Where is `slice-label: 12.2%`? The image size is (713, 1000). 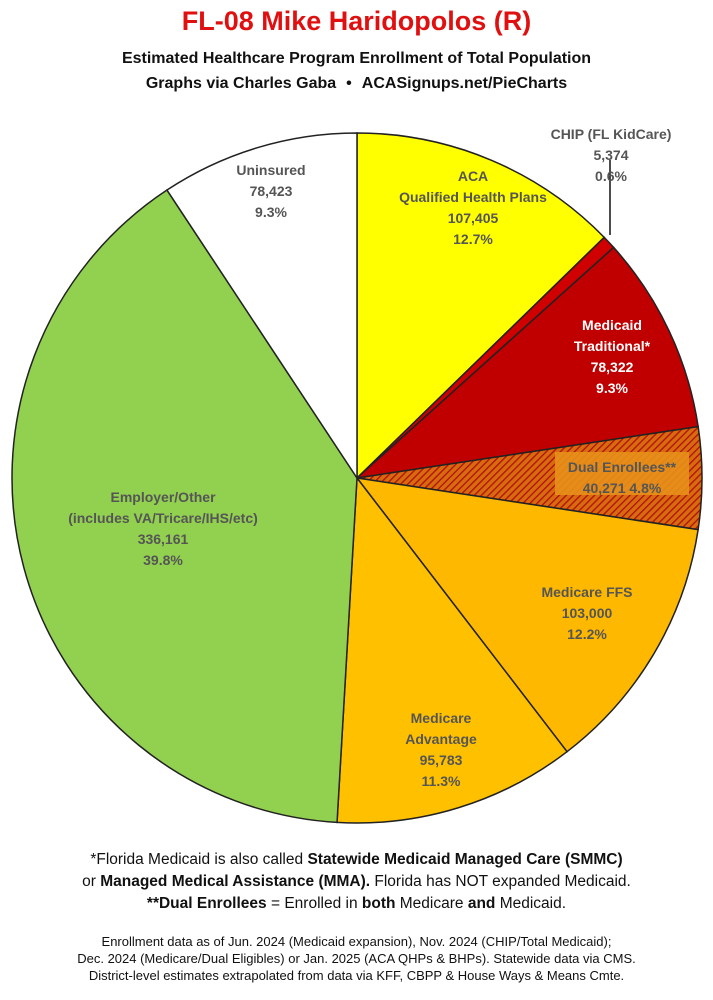
slice-label: 12.2% is located at coordinates (587, 634).